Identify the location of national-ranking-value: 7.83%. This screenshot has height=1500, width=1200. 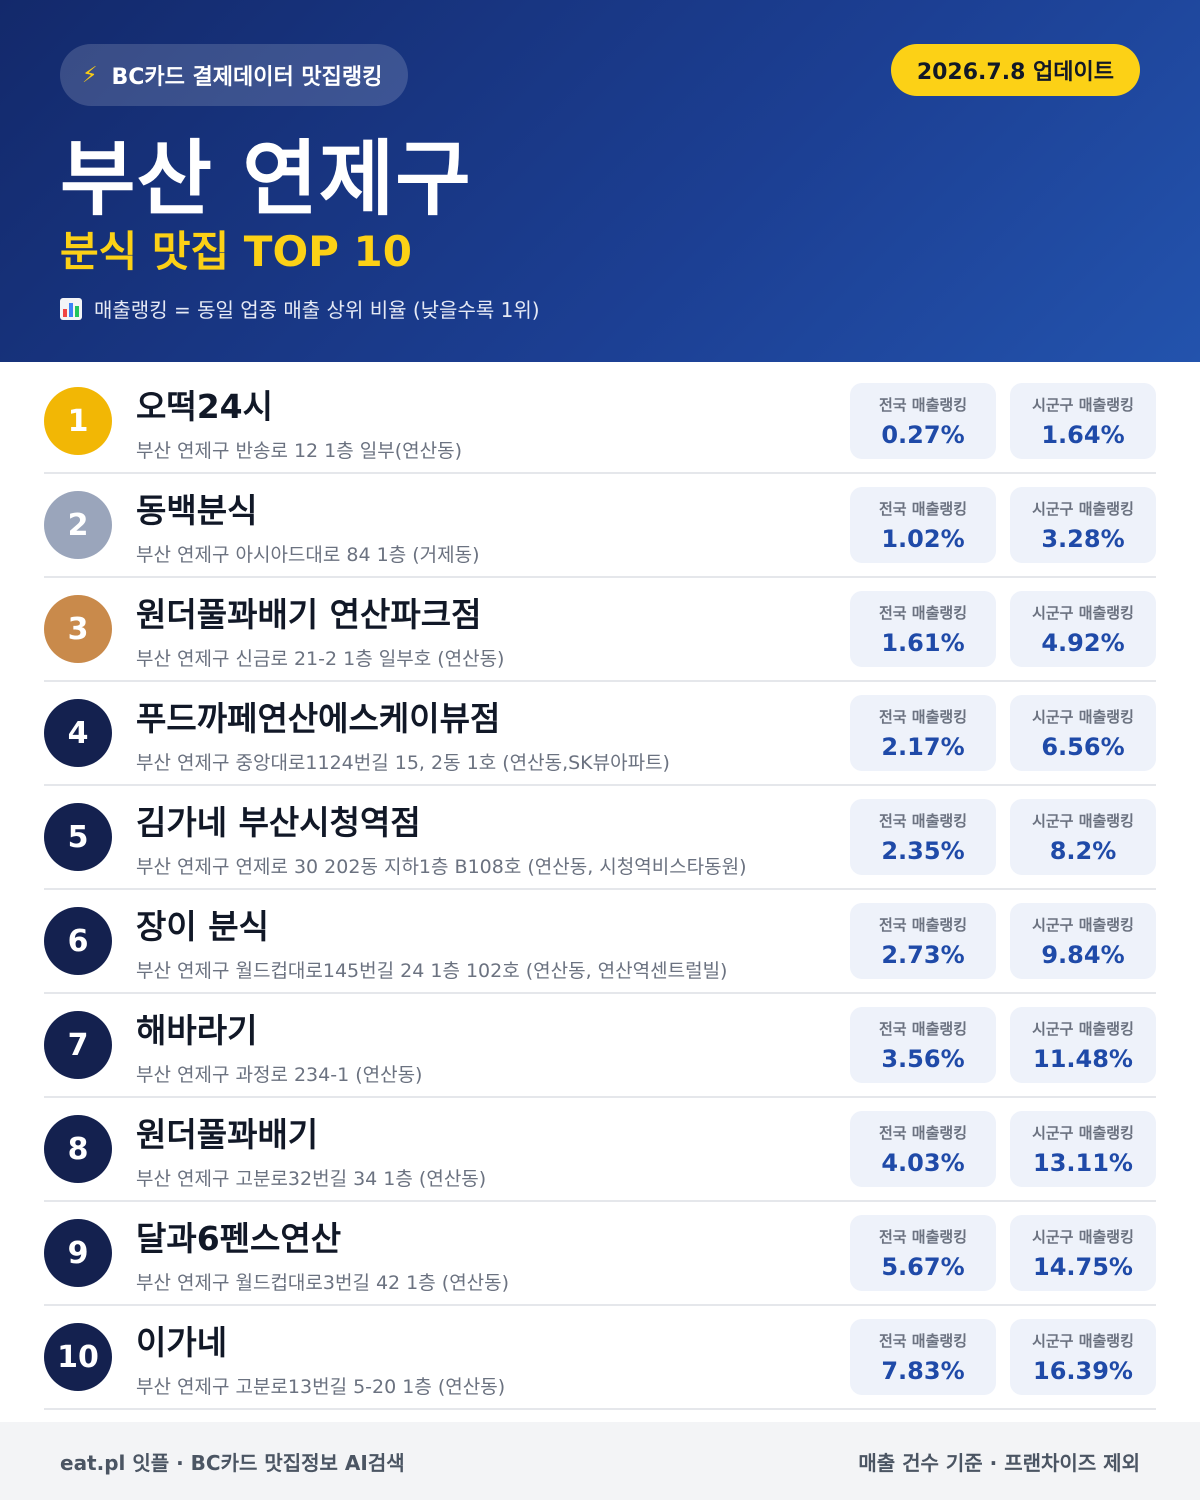
(923, 1370).